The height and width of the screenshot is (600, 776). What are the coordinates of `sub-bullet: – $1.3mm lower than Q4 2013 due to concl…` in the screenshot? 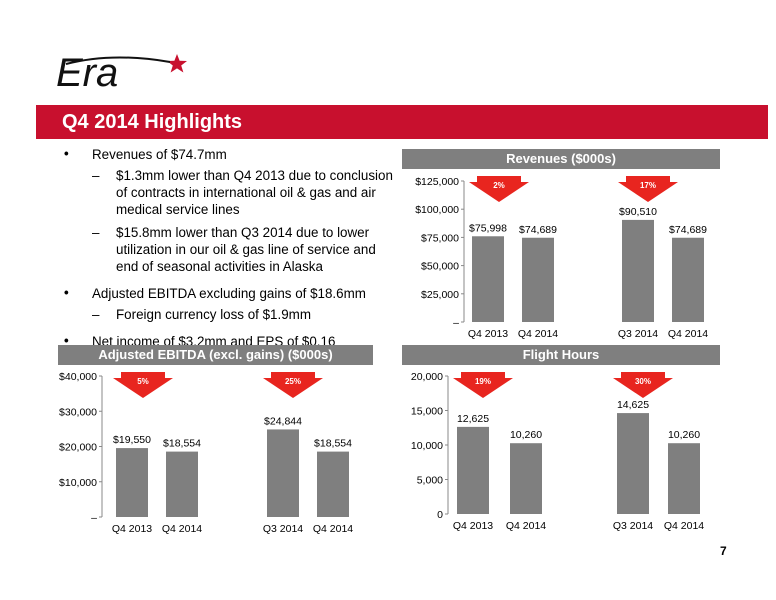 It's located at (226, 192).